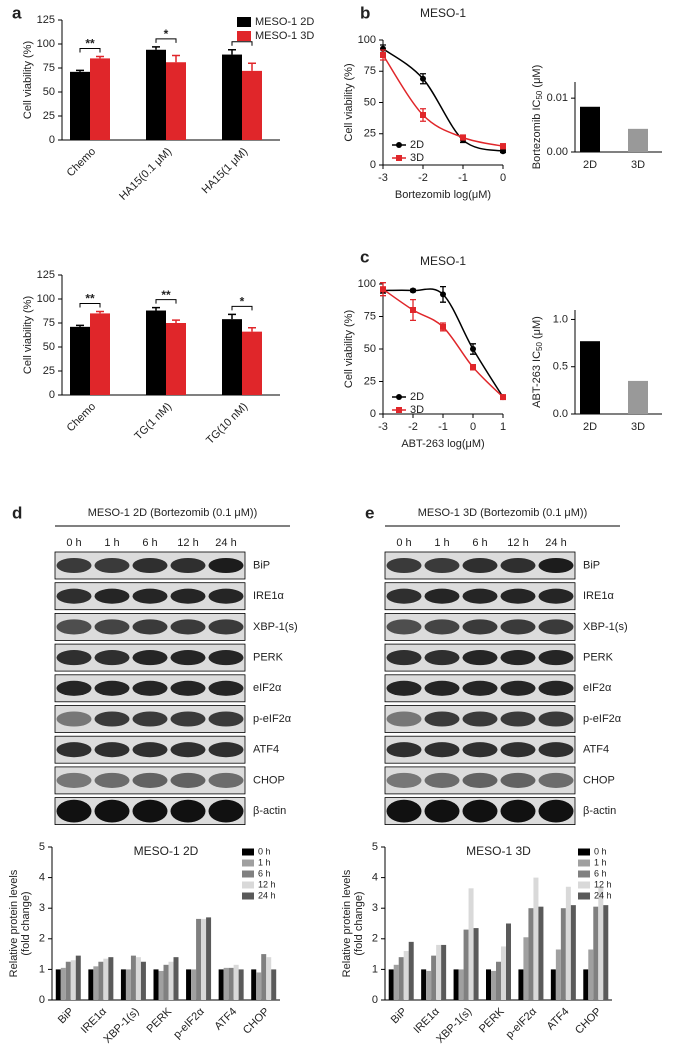 This screenshot has height=1044, width=685. I want to click on y-axis-label: ABT-263 IC50 (μM), so click(537, 362).